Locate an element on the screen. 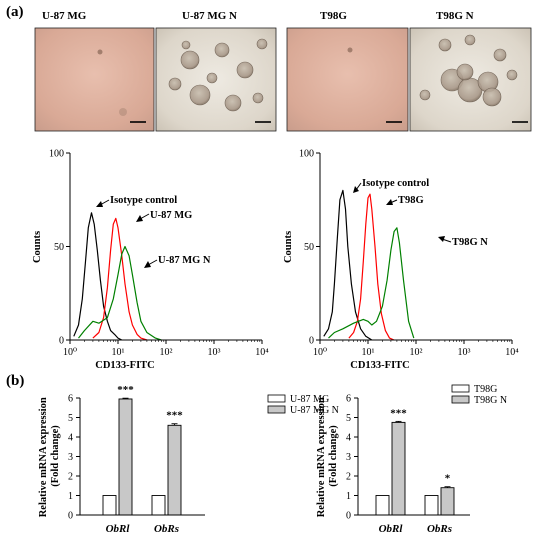 The width and height of the screenshot is (535, 555). y-tick-label: 4 is located at coordinates (70, 438).